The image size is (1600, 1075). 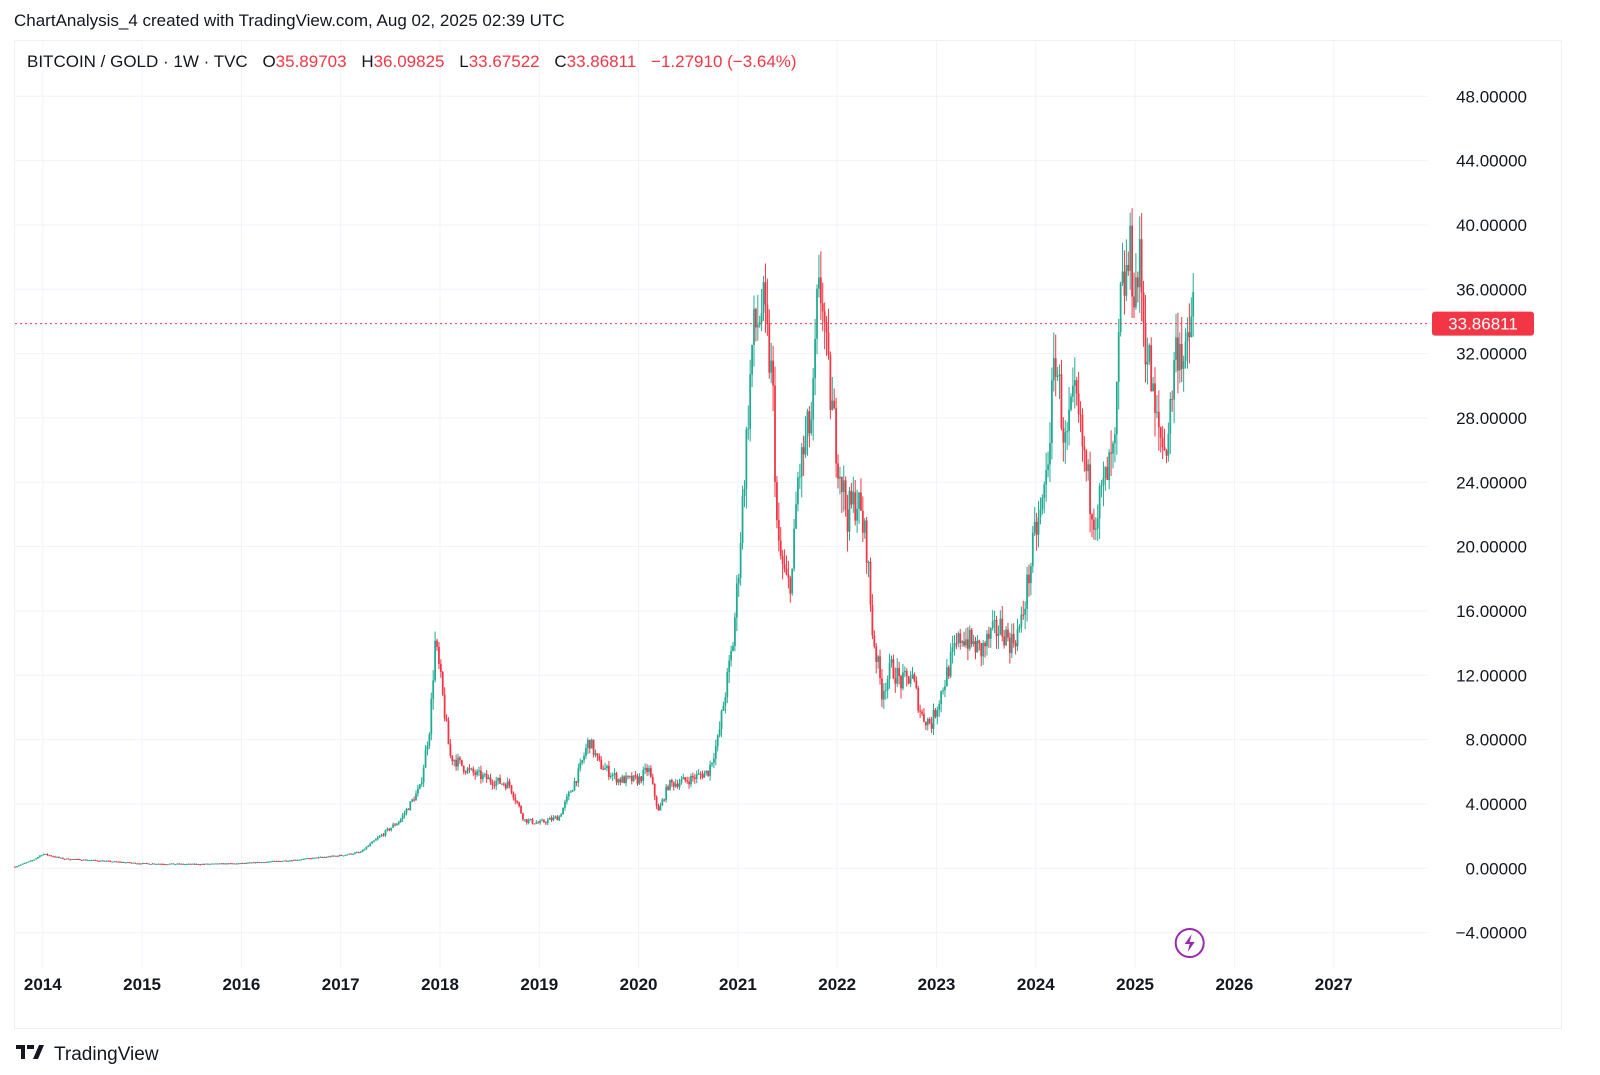 I want to click on legend-symbol: BITCOIN / GOLD · 1W · TVC, so click(x=137, y=61).